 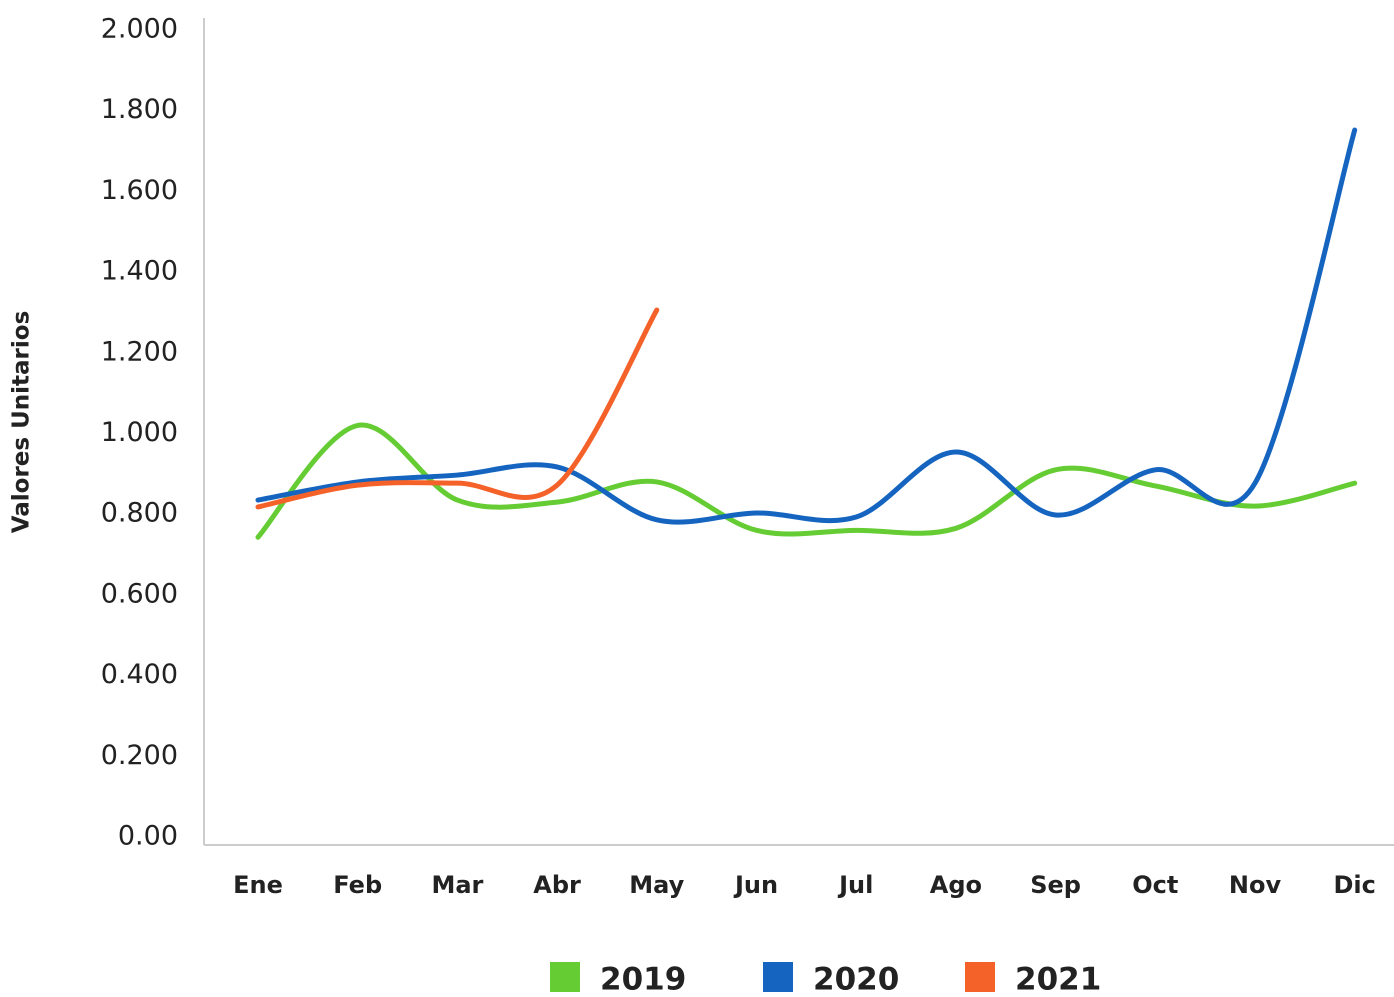 I want to click on x-tick-label: May, so click(x=656, y=885).